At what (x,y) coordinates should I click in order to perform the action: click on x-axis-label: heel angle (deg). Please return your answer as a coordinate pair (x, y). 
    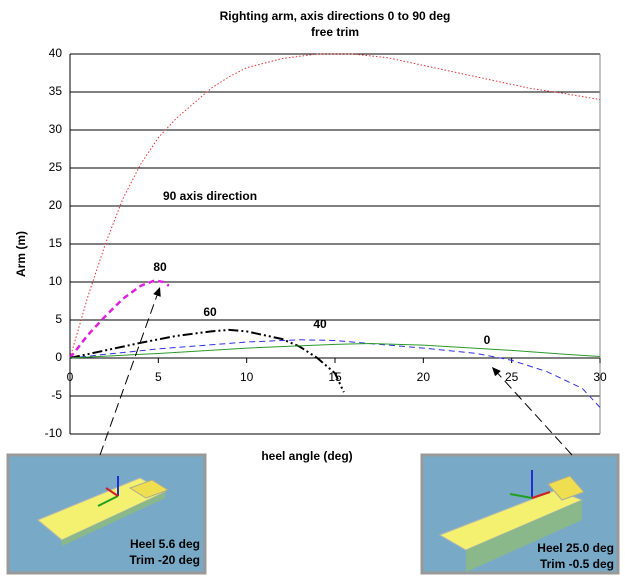
    Looking at the image, I should click on (306, 456).